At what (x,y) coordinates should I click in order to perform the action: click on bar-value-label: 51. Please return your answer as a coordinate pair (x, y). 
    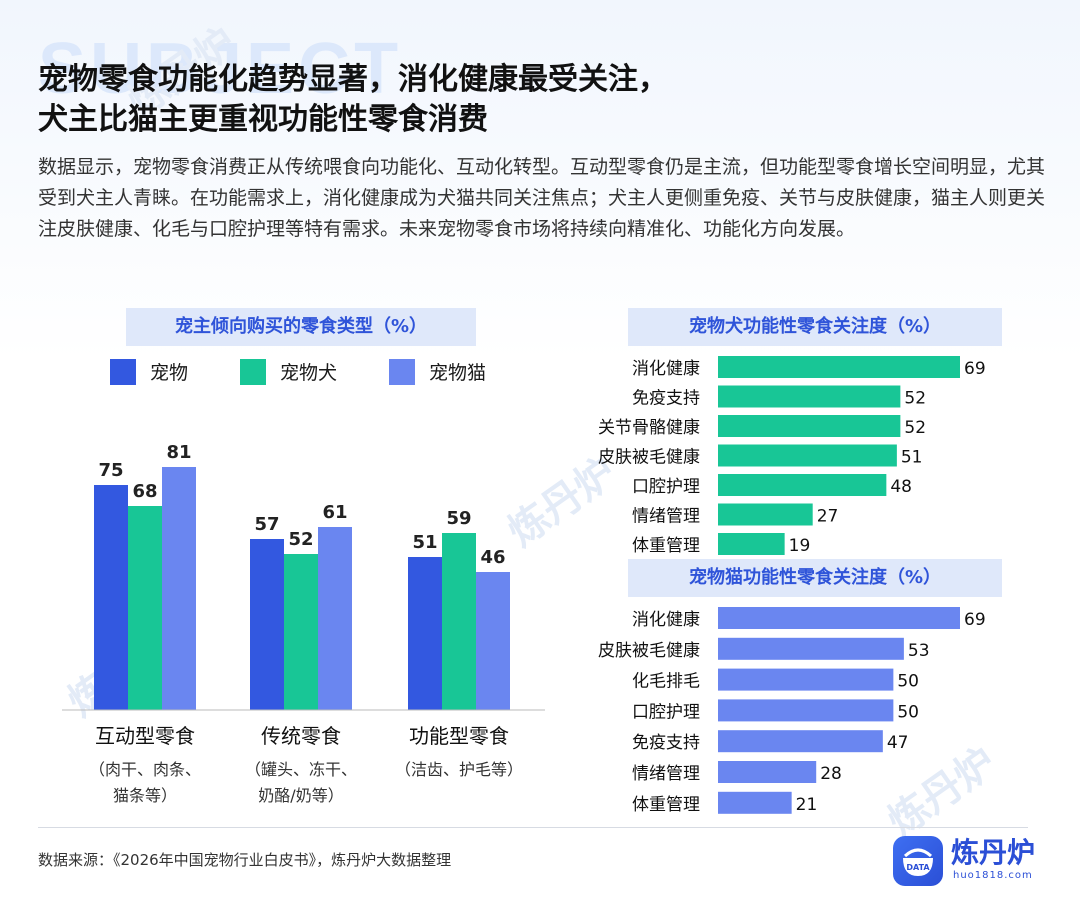
    Looking at the image, I should click on (424, 542).